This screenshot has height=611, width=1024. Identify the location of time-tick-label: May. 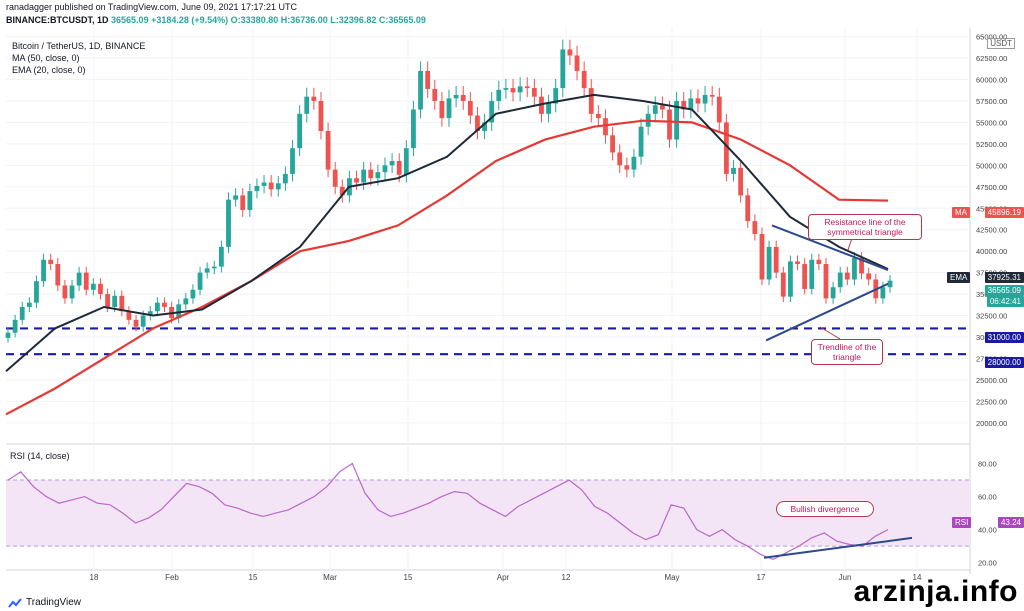
(671, 577).